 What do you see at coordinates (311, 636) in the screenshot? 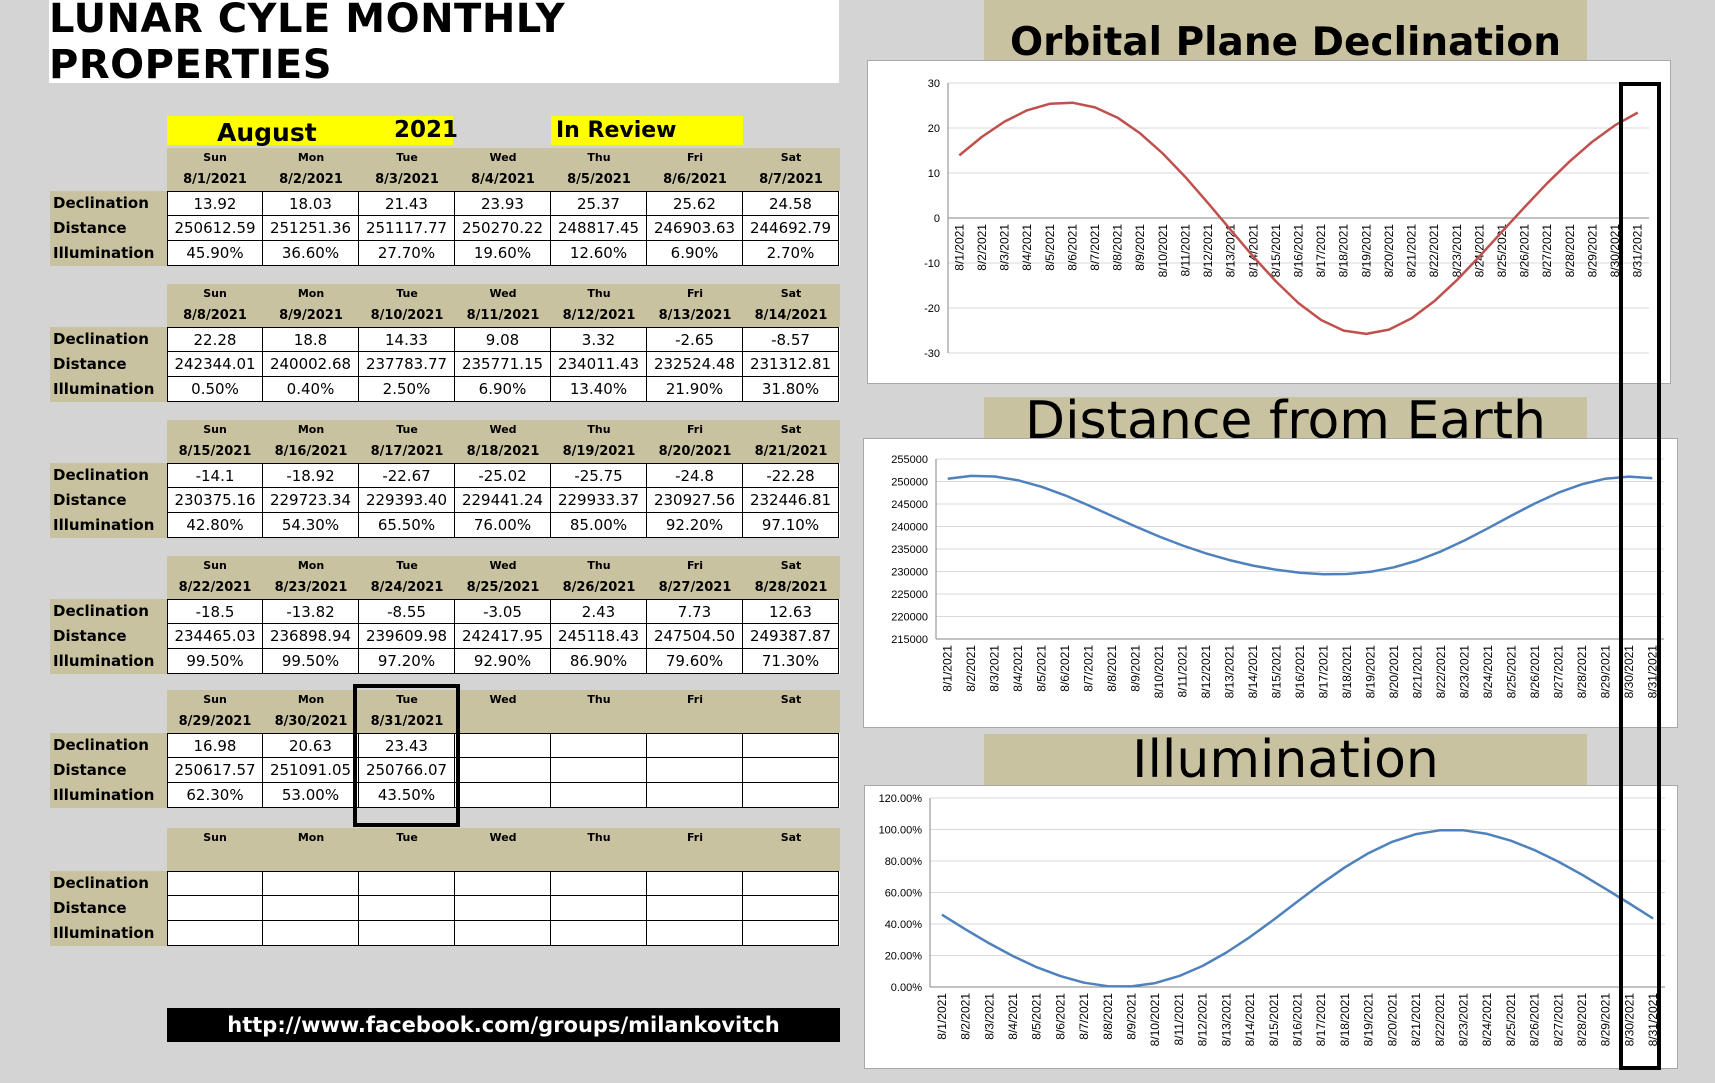
I see `cell-distance: 236898.94` at bounding box center [311, 636].